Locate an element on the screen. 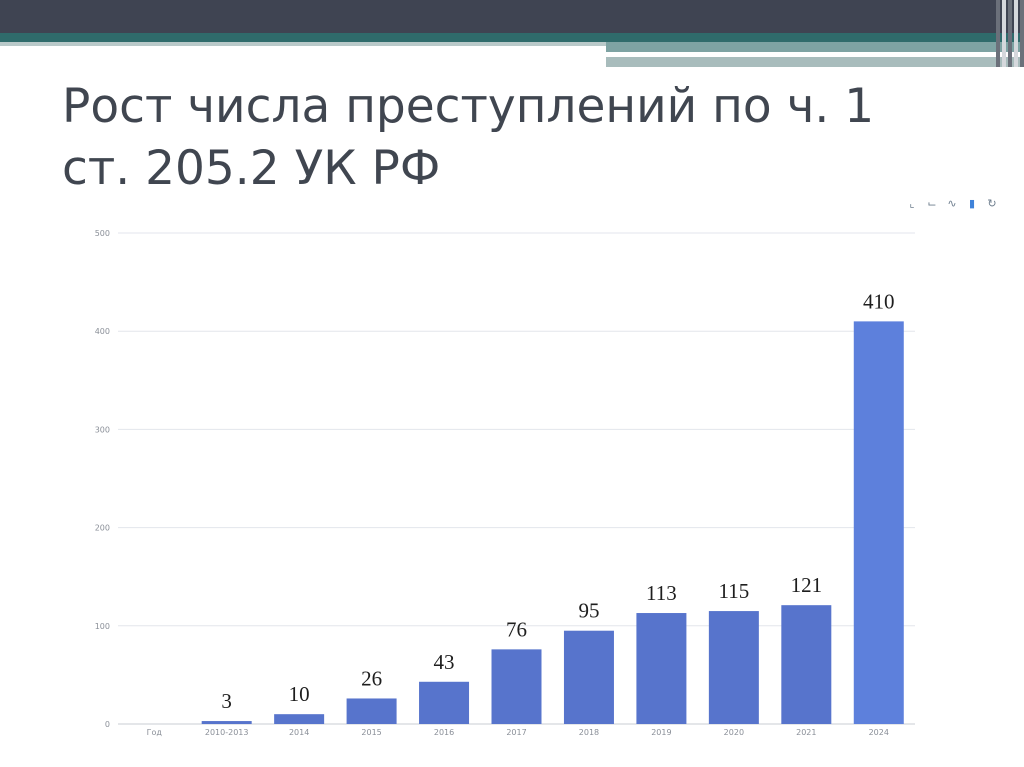 The image size is (1024, 767). bar-2010-2013 is located at coordinates (226, 722).